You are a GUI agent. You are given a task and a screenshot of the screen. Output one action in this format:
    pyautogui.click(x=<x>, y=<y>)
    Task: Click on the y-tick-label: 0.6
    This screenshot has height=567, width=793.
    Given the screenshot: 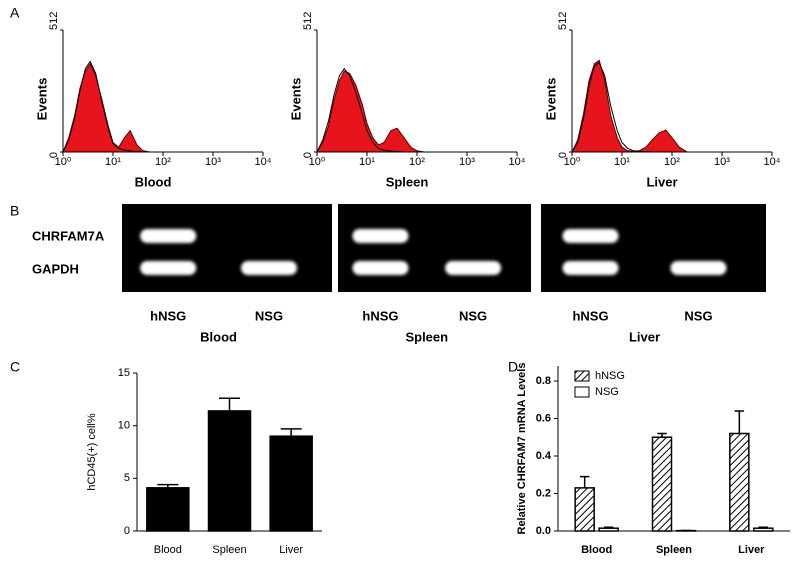 What is the action you would take?
    pyautogui.click(x=543, y=418)
    